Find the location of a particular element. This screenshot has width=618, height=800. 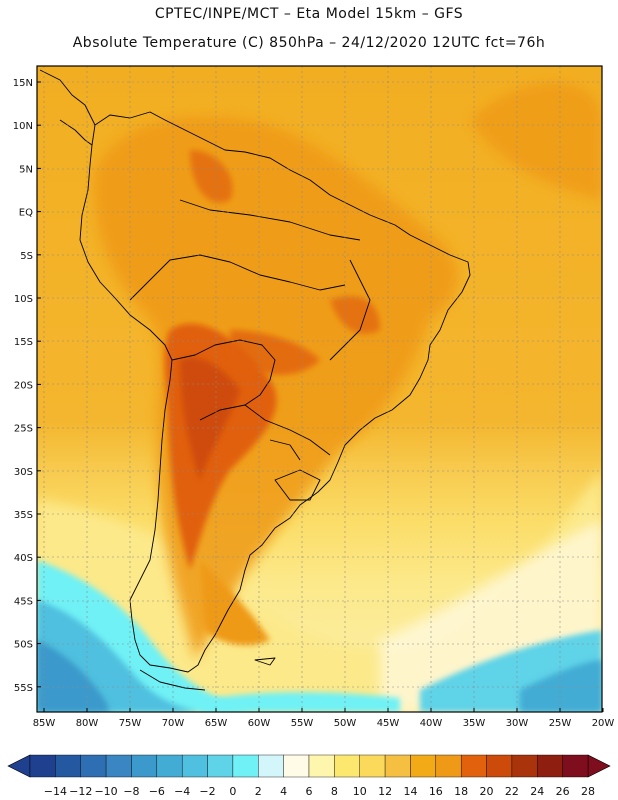

lon-tick-label: 35W is located at coordinates (474, 723).